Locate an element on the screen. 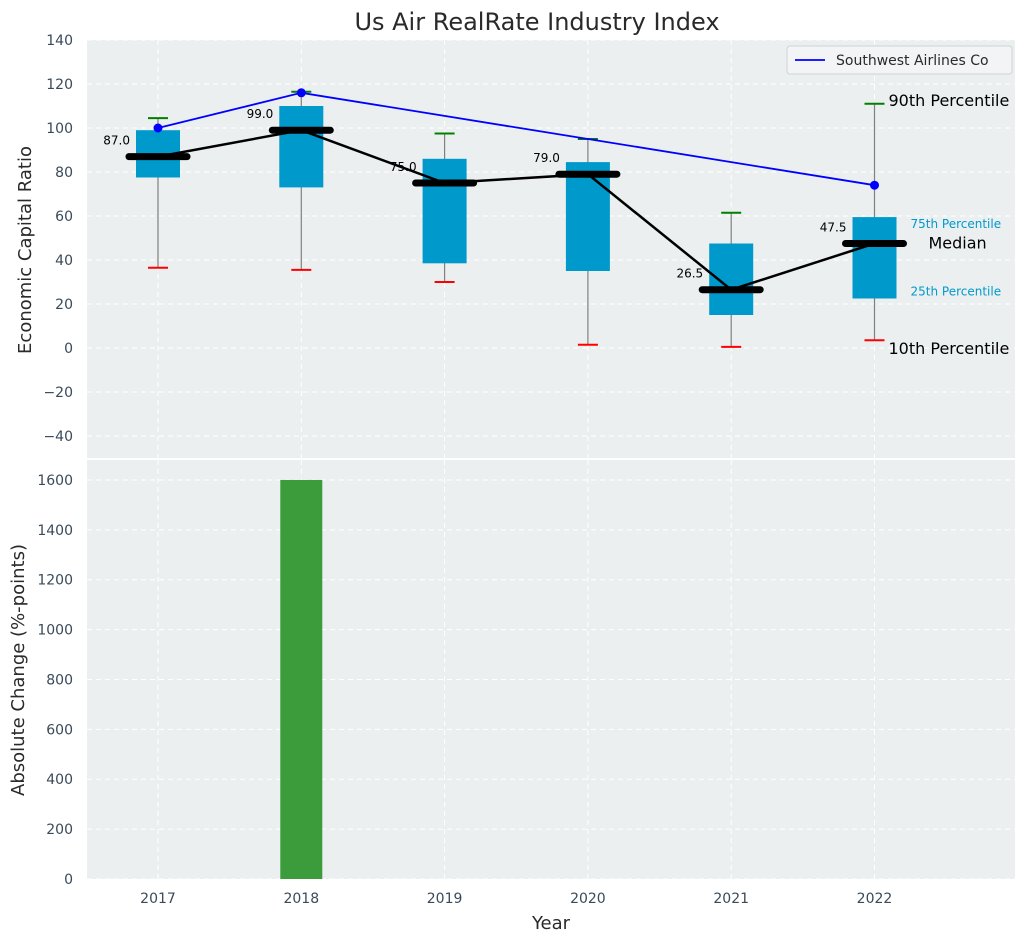  series-point-2017 is located at coordinates (158, 128).